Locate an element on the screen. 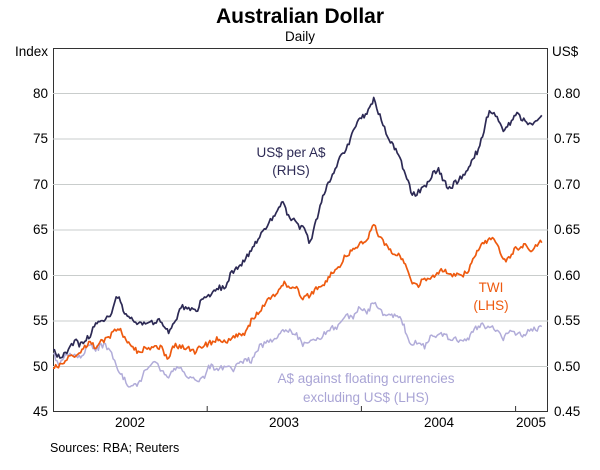 The height and width of the screenshot is (470, 600). right-tick-0.70: 0.70 is located at coordinates (567, 184).